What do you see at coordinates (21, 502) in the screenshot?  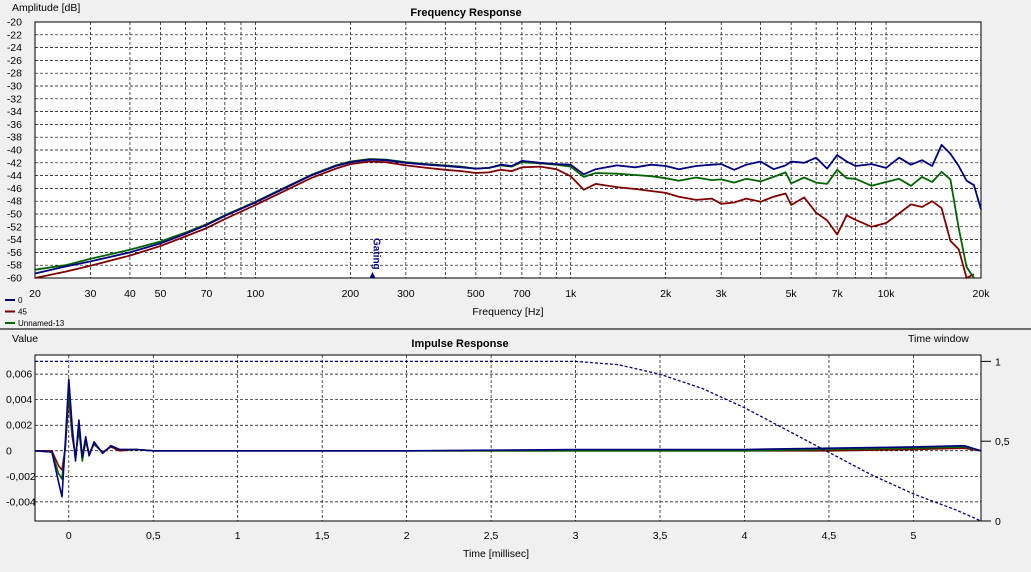 I see `value-tick-label: -0,004` at bounding box center [21, 502].